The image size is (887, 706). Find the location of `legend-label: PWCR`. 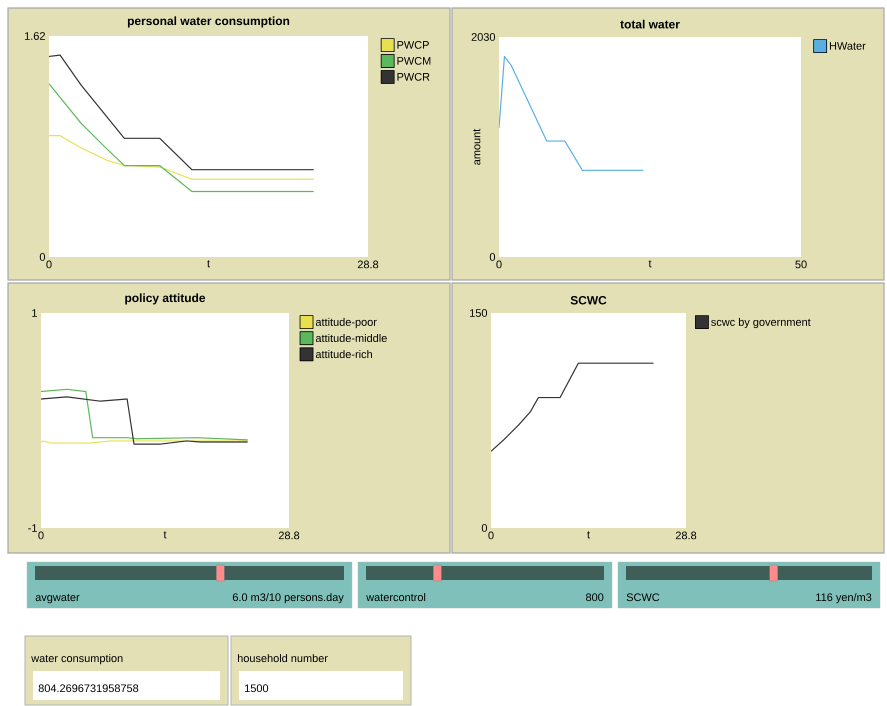

legend-label: PWCR is located at coordinates (413, 77).